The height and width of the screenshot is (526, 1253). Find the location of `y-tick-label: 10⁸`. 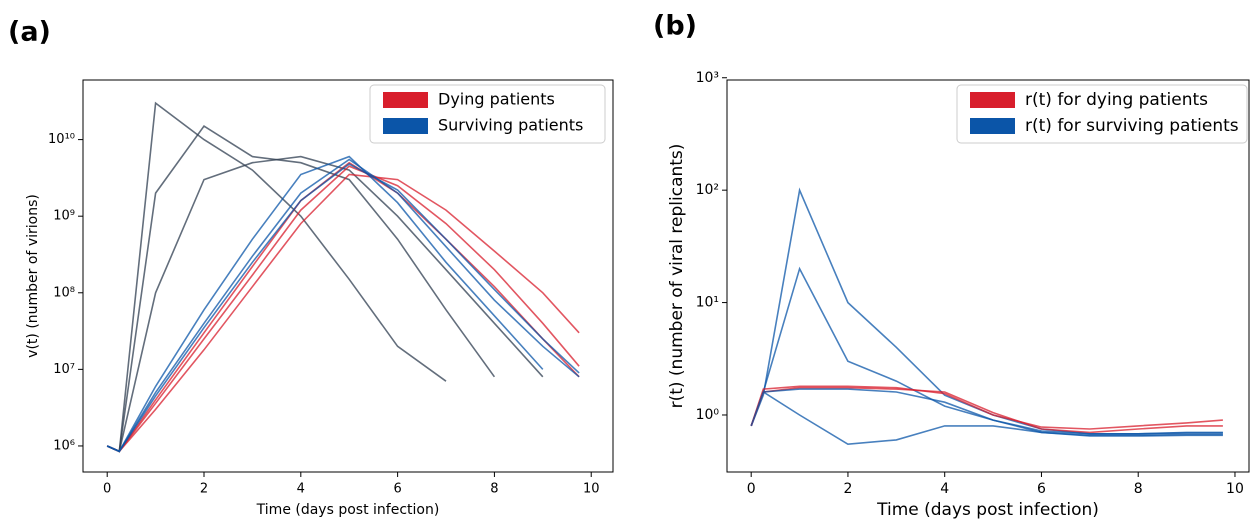

y-tick-label: 10⁸ is located at coordinates (64, 292).